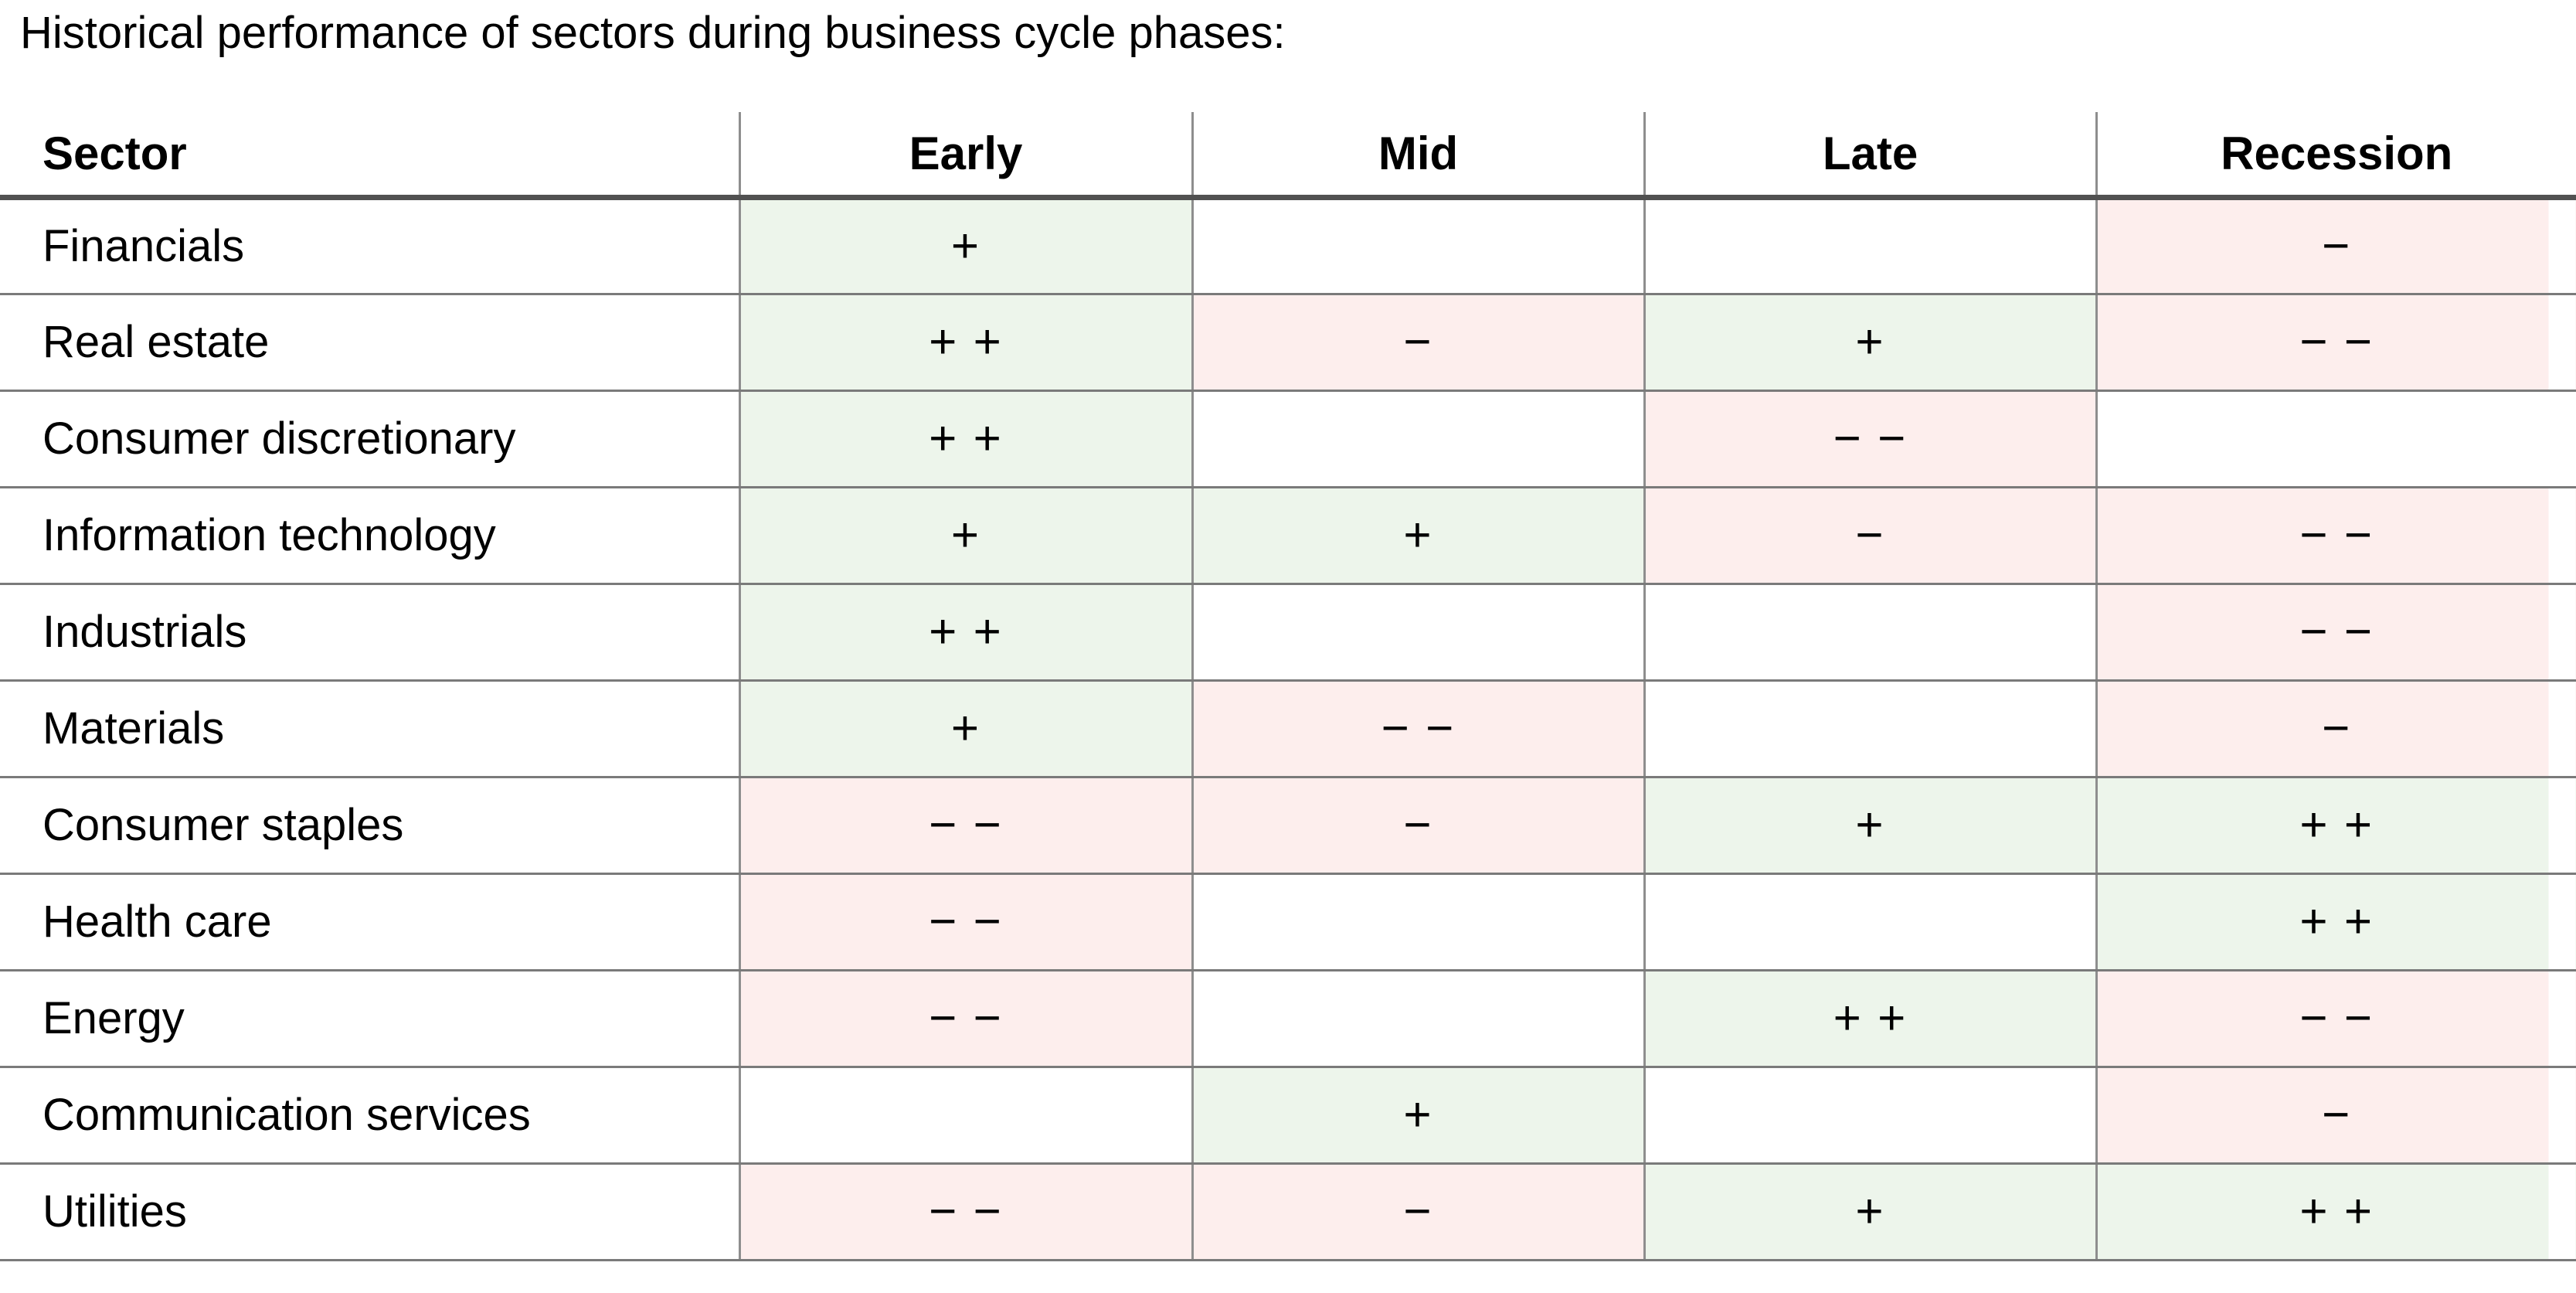 This screenshot has height=1293, width=2576. I want to click on sector-name: Energy, so click(370, 1019).